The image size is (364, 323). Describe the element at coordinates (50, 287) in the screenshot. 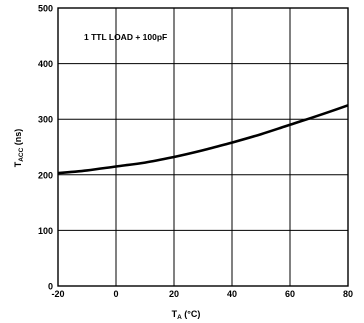

I see `y-tick-label: 0` at that location.